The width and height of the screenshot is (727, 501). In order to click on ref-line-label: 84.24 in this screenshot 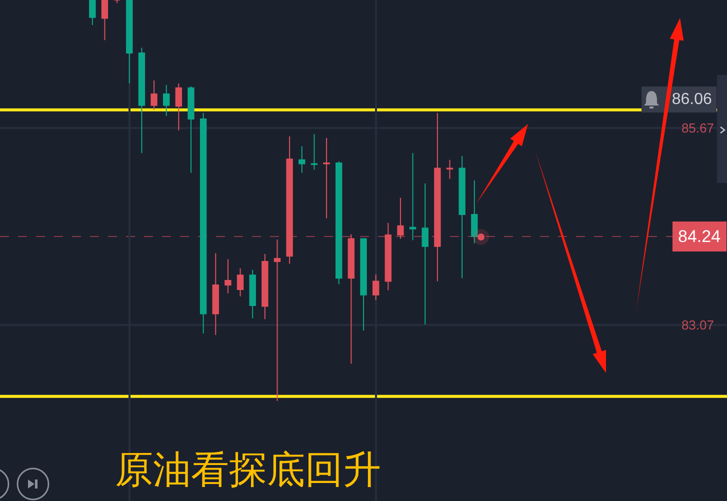, I will do `click(699, 236)`.